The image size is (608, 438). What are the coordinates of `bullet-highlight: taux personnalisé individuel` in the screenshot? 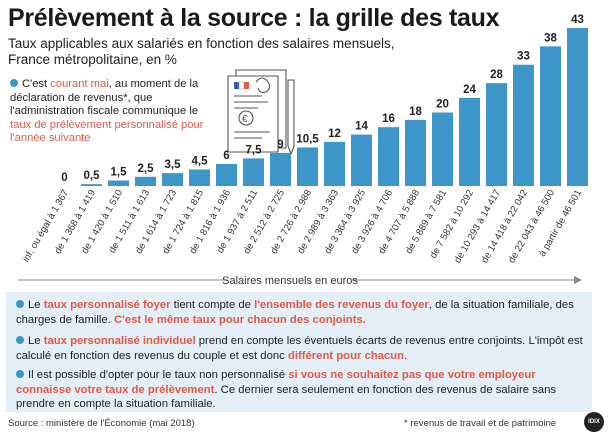 It's located at (119, 341).